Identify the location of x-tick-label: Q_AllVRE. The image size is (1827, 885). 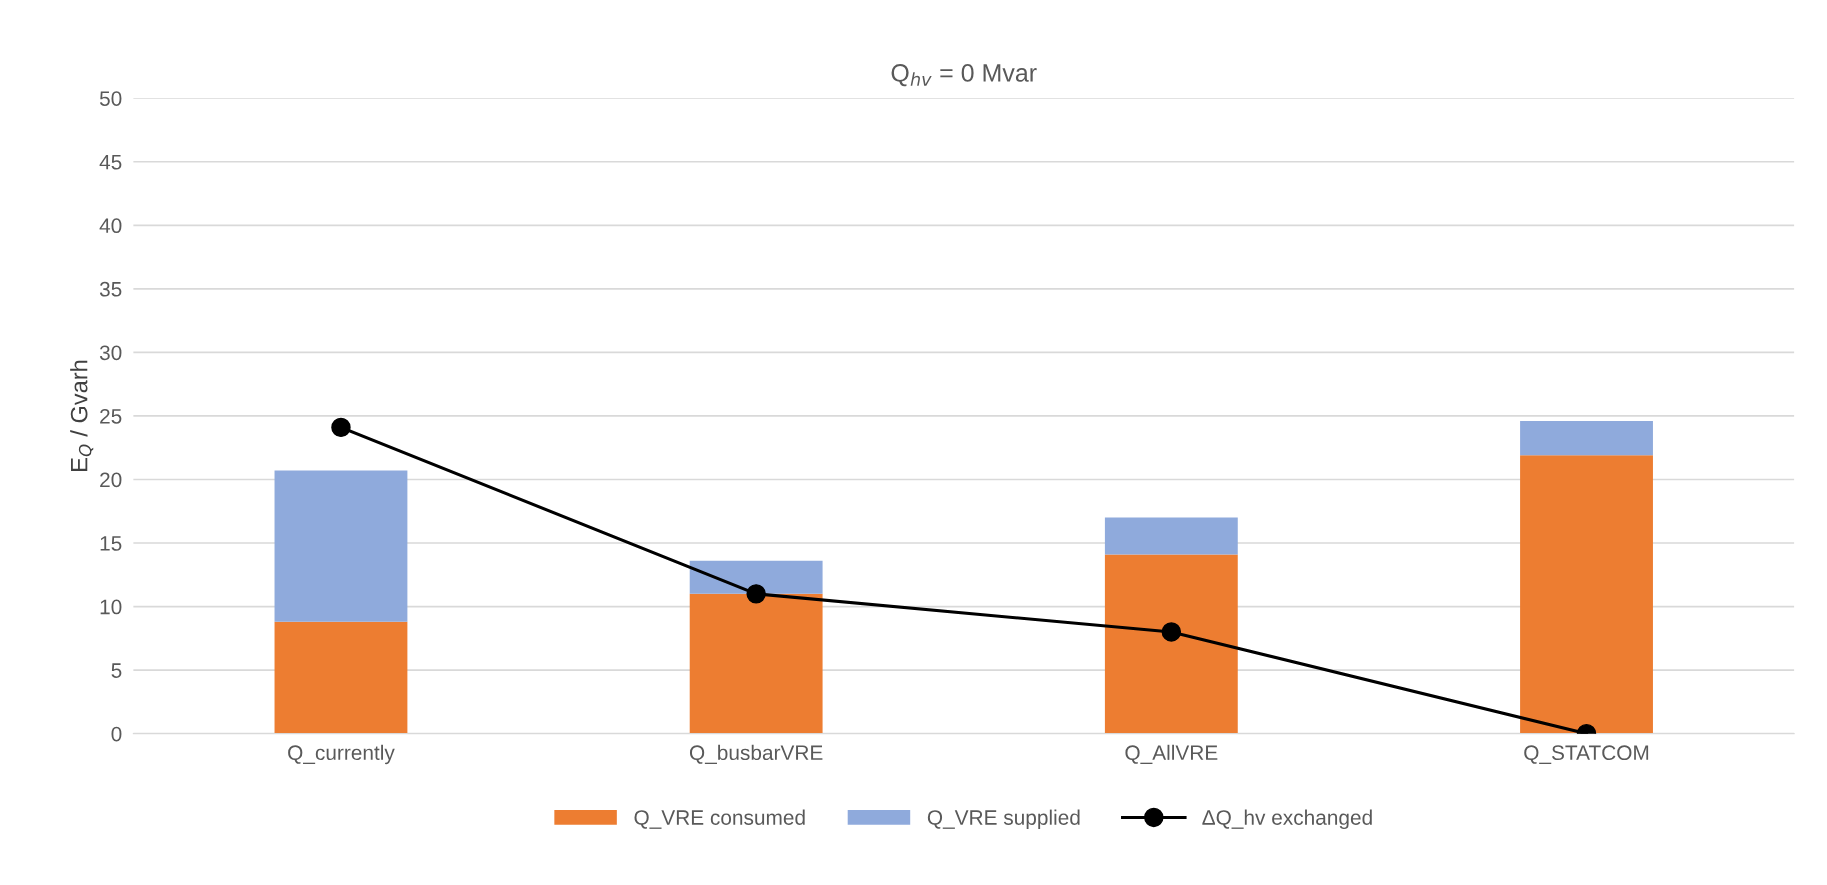
(1171, 754).